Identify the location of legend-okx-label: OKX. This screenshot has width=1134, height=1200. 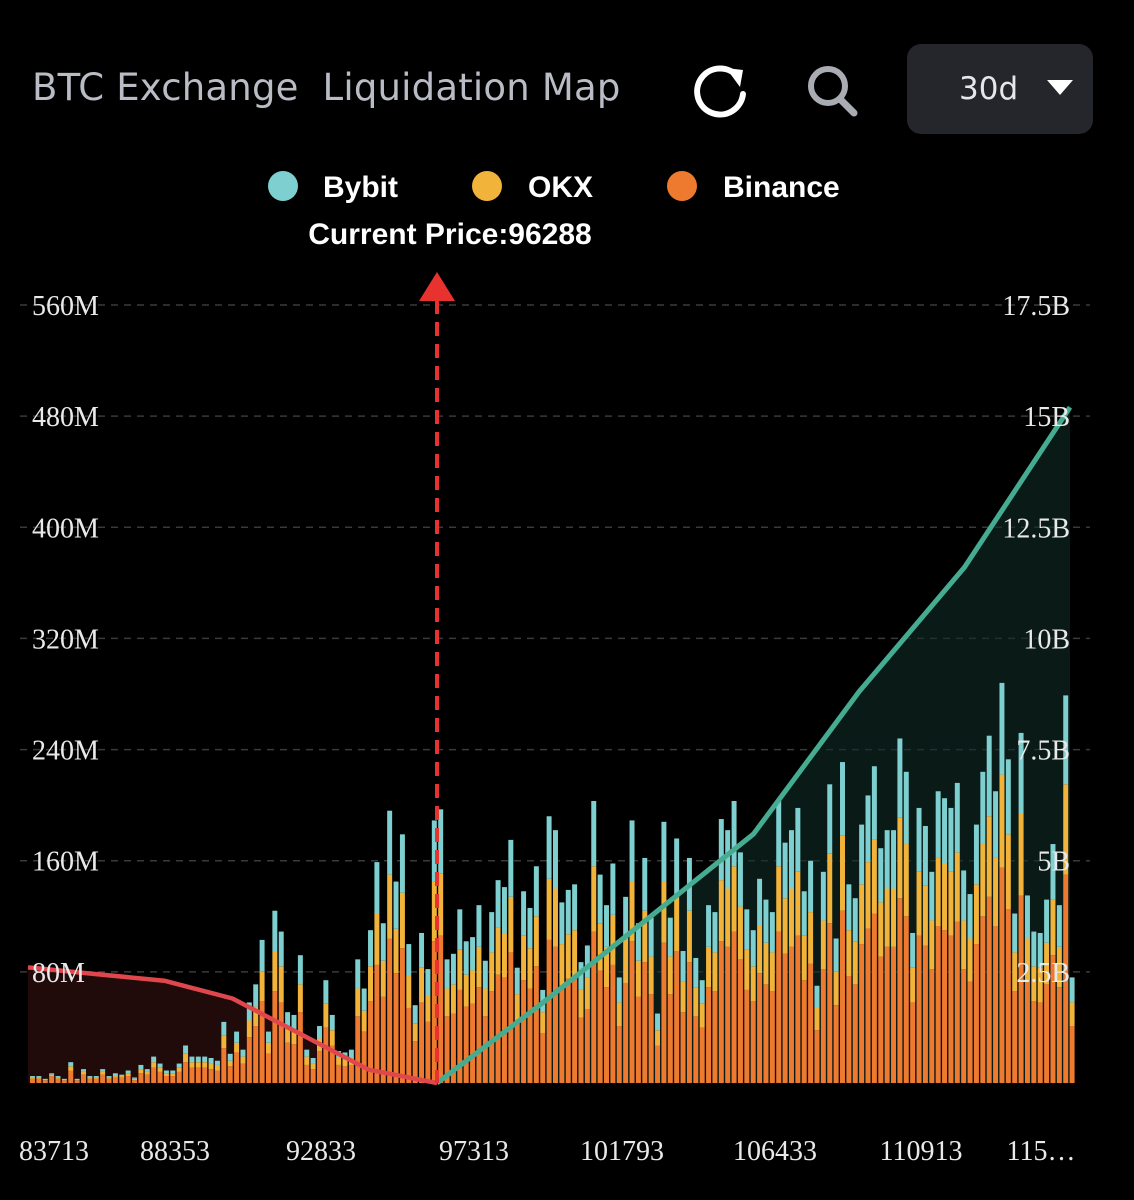
(560, 187).